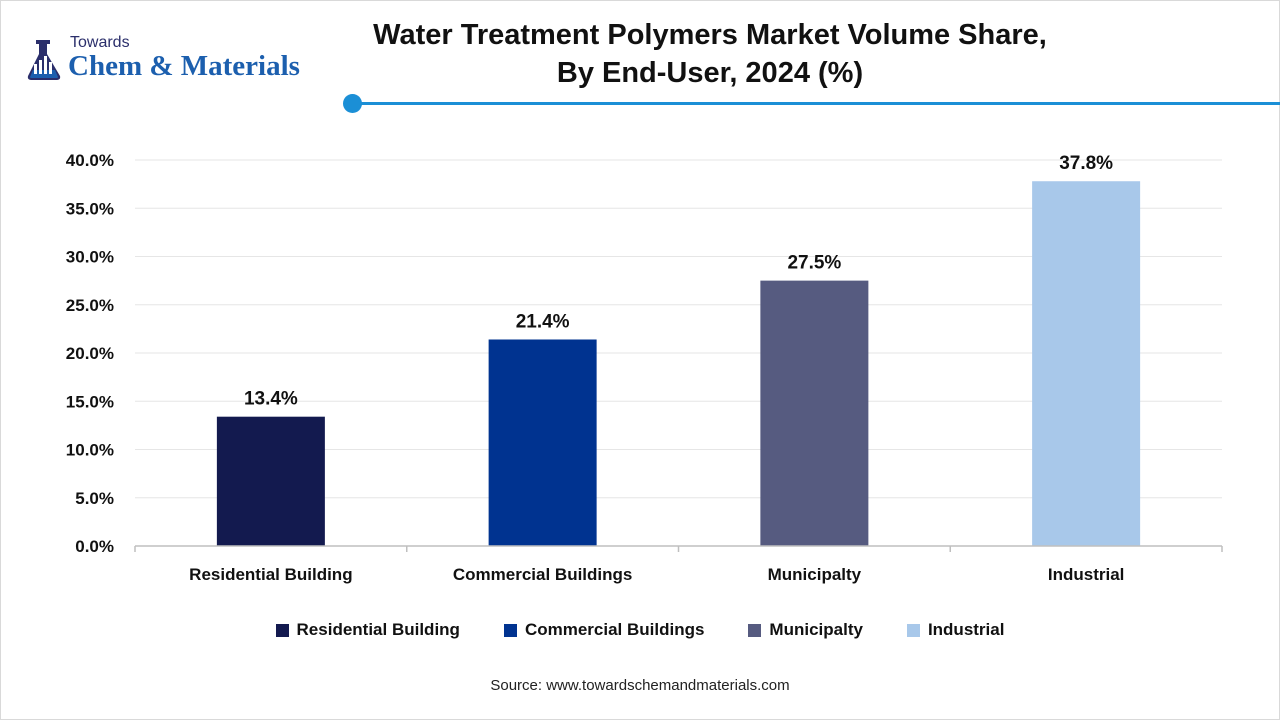 Image resolution: width=1280 pixels, height=720 pixels. Describe the element at coordinates (100, 42) in the screenshot. I see `brand-small-text: Towards` at that location.